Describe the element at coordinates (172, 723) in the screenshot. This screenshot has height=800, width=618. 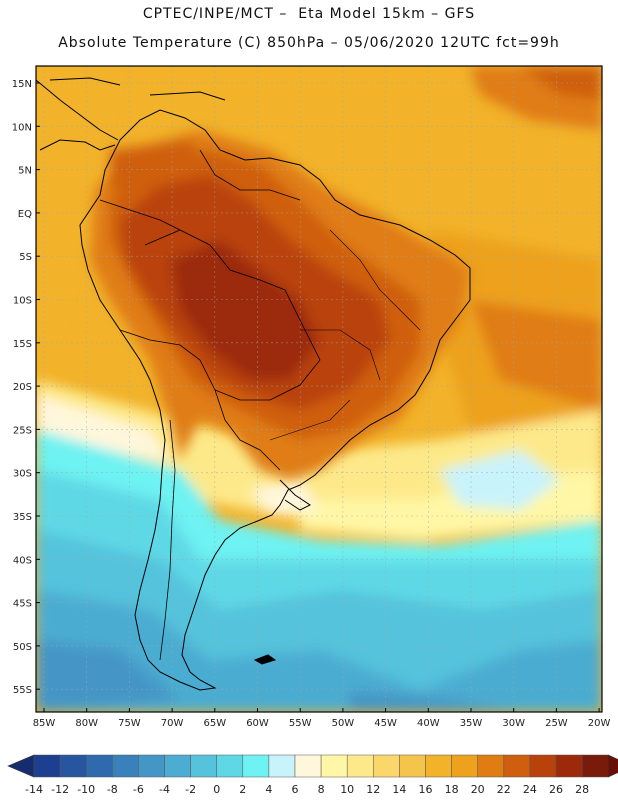
I see `lon-label: 70W` at that location.